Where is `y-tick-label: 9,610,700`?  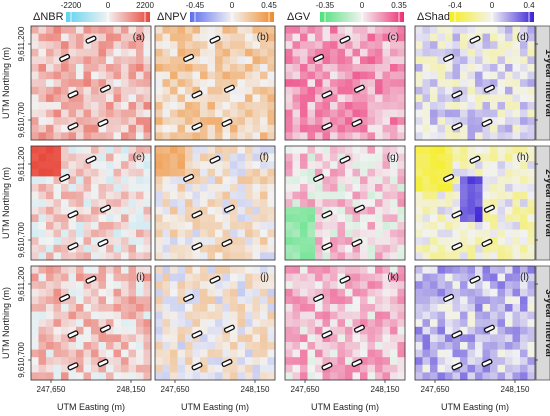 y-tick-label: 9,610,700 is located at coordinates (21, 240).